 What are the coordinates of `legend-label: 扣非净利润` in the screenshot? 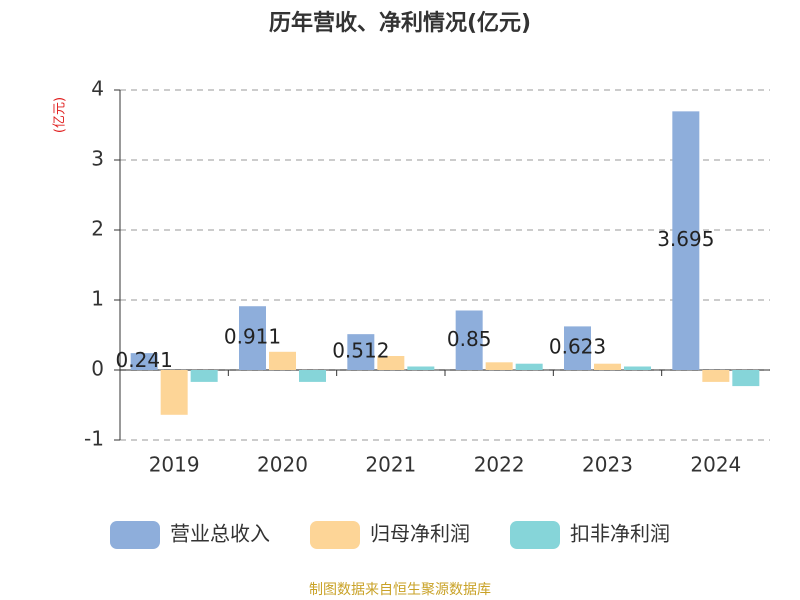 It's located at (620, 534).